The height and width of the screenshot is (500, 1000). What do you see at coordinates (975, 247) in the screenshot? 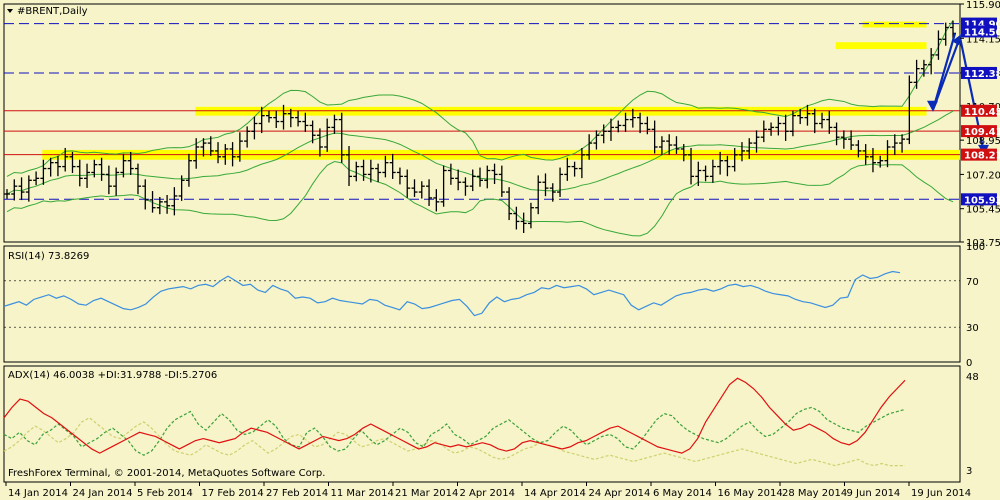
I see `rsi-tick-label: 100` at bounding box center [975, 247].